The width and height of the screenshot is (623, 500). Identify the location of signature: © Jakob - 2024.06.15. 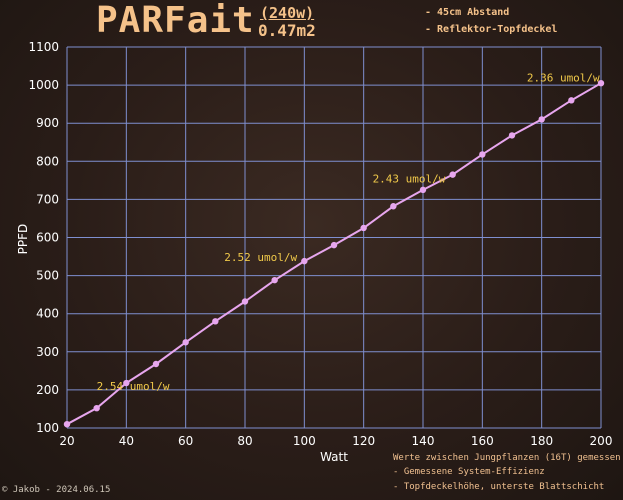
(56, 490).